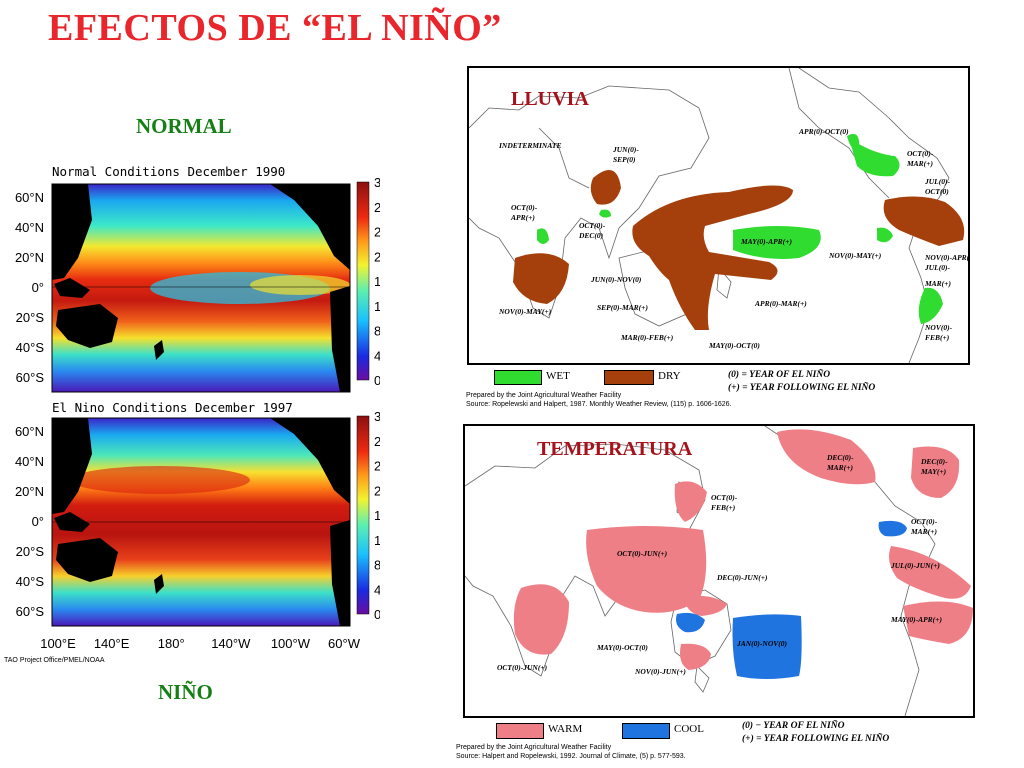 This screenshot has height=768, width=1024. What do you see at coordinates (541, 619) in the screenshot?
I see `warm-region-south-africa` at bounding box center [541, 619].